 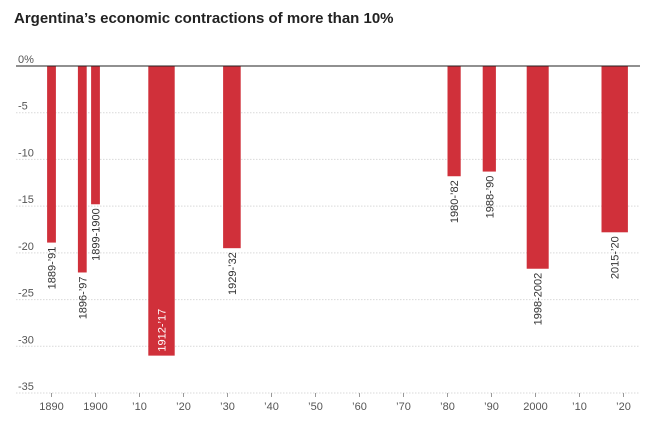 I want to click on y-tick-label: -35, so click(x=26, y=387).